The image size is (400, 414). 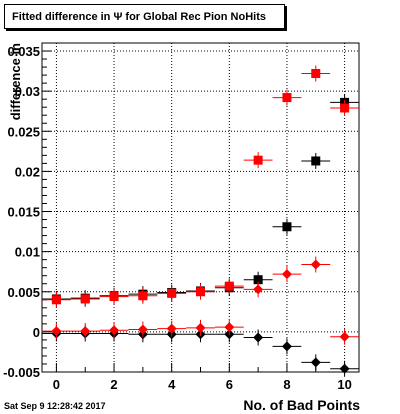 I want to click on timestamp-footer: Sat Sep 9 12:28:42 2017, so click(x=55, y=406).